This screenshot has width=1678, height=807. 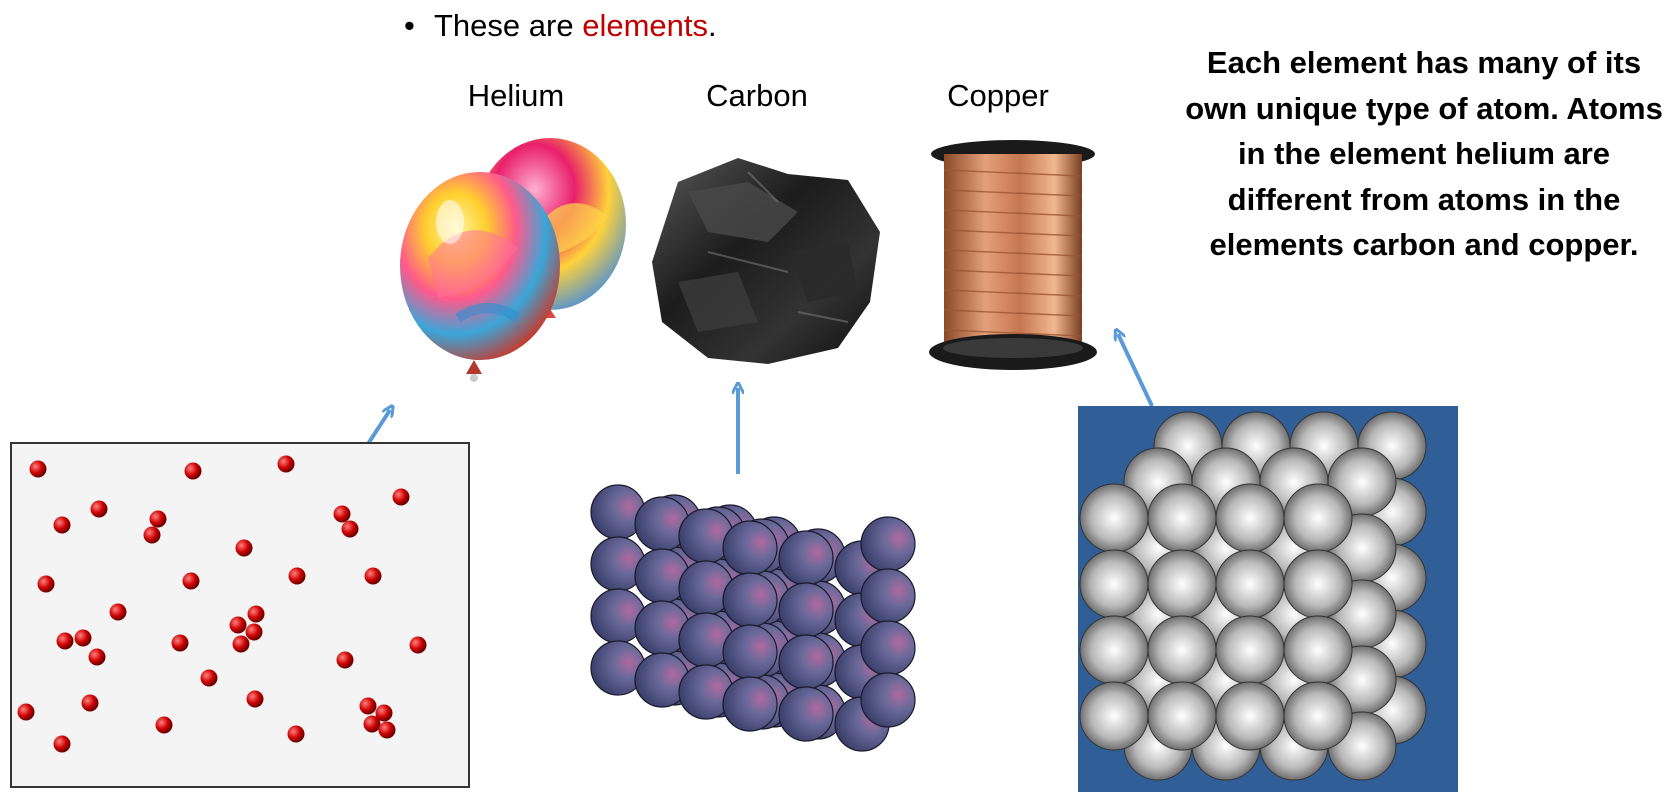 I want to click on helium-balloons-picture, so click(x=517, y=267).